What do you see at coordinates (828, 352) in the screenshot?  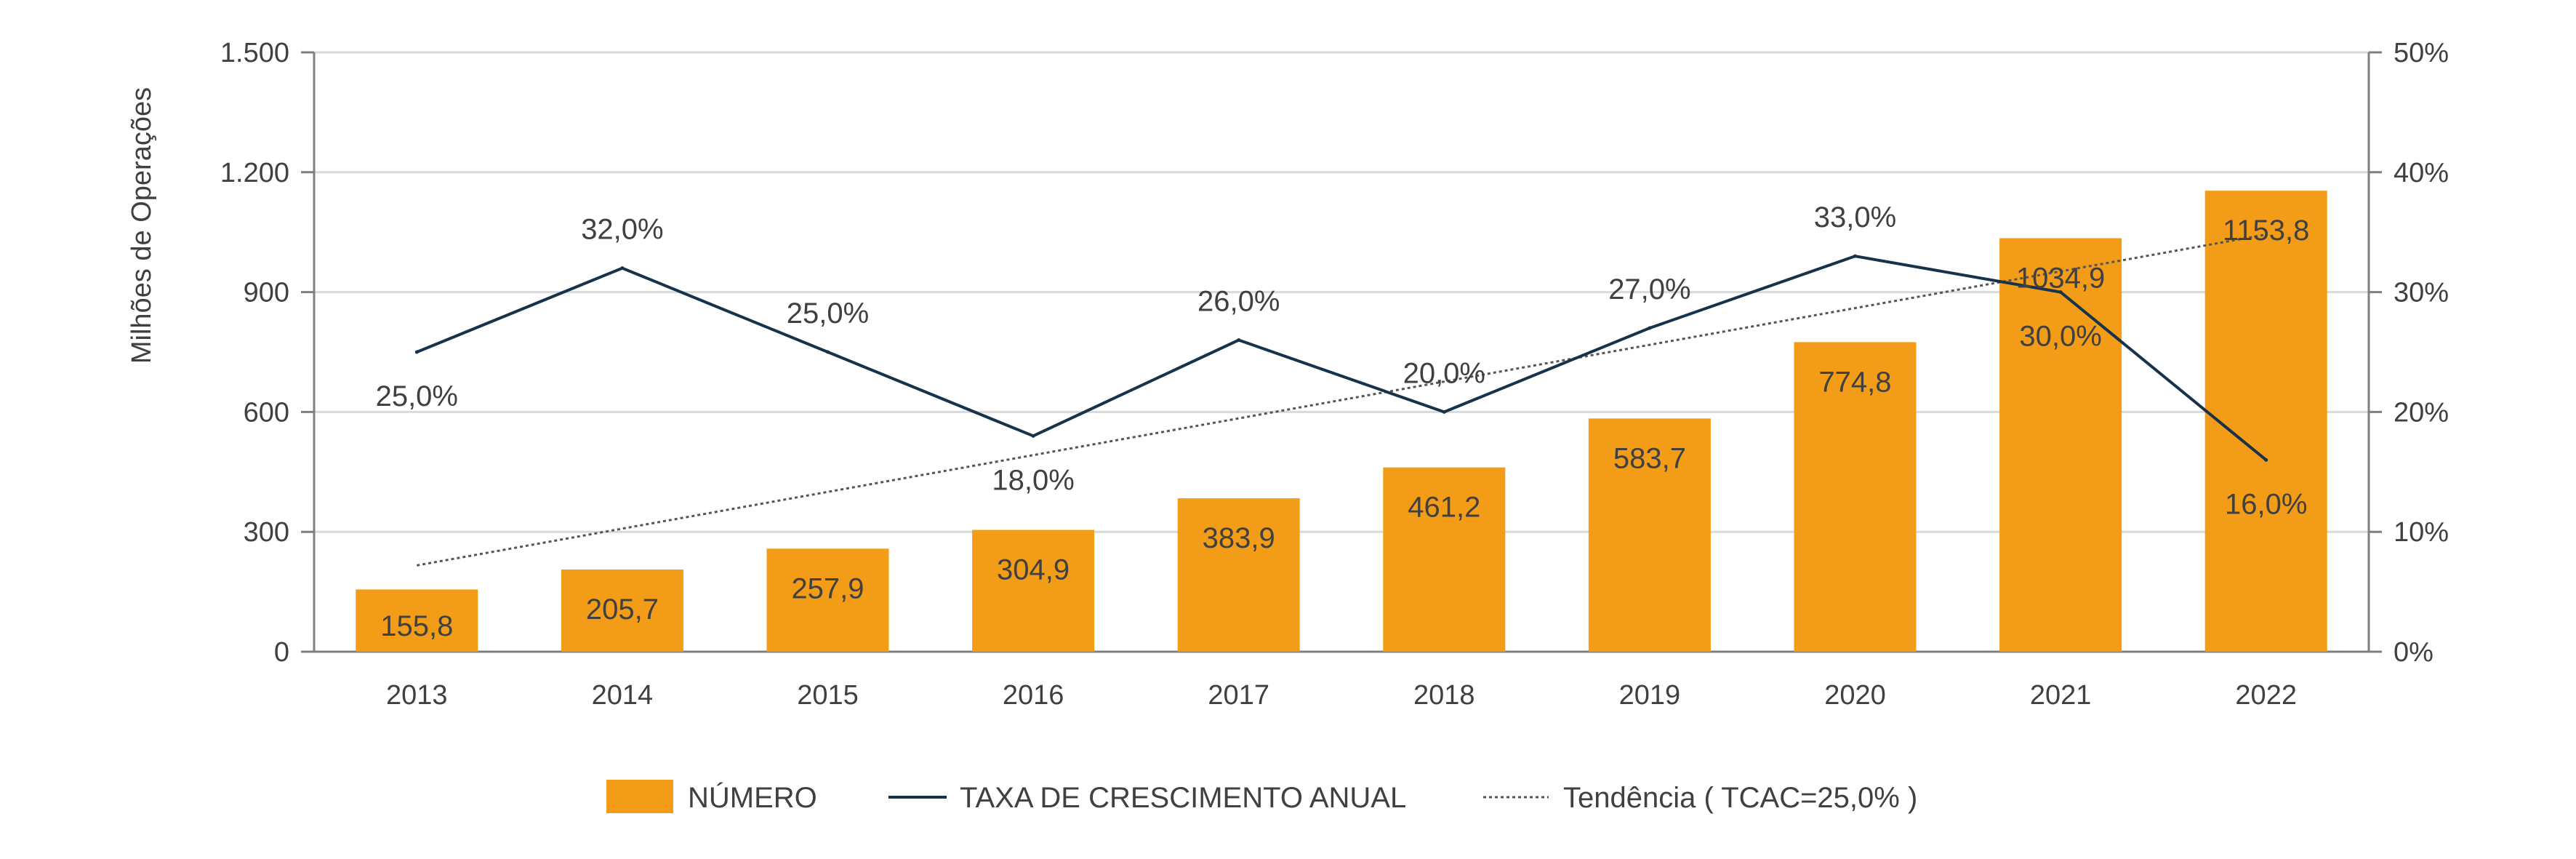 I see `rate-point-2015` at bounding box center [828, 352].